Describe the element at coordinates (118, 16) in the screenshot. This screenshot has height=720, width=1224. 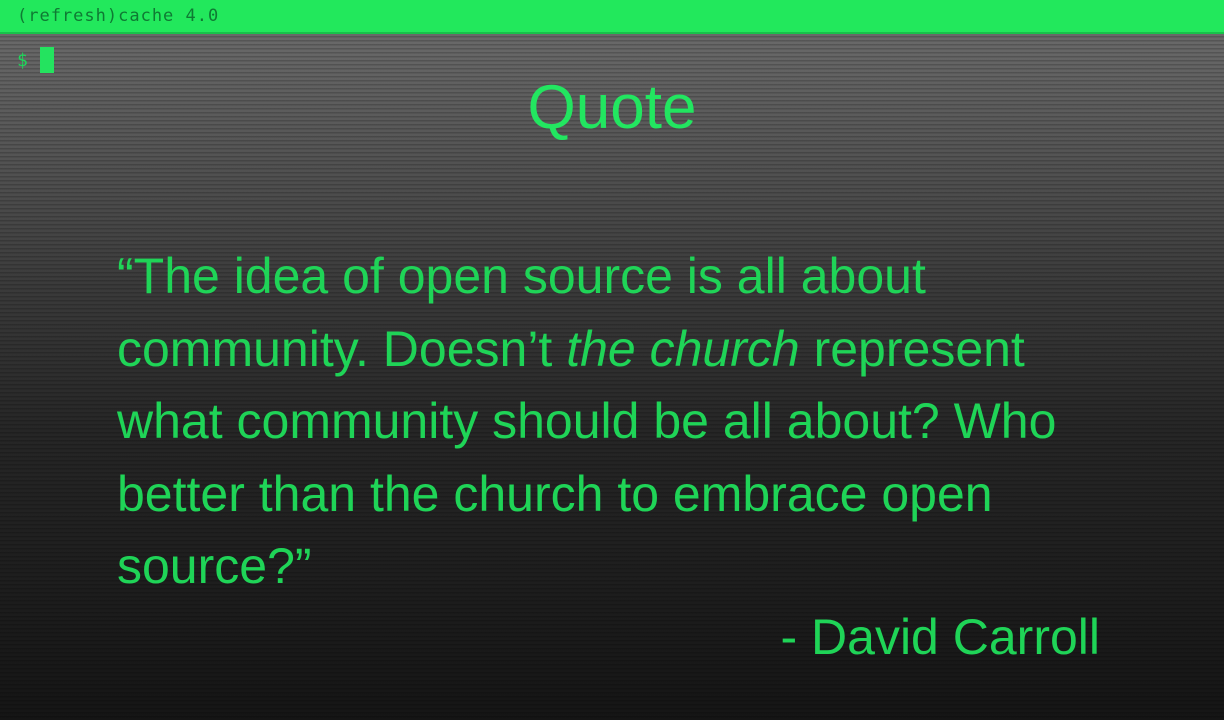
I see `window-title: (refresh)cache 4.0` at that location.